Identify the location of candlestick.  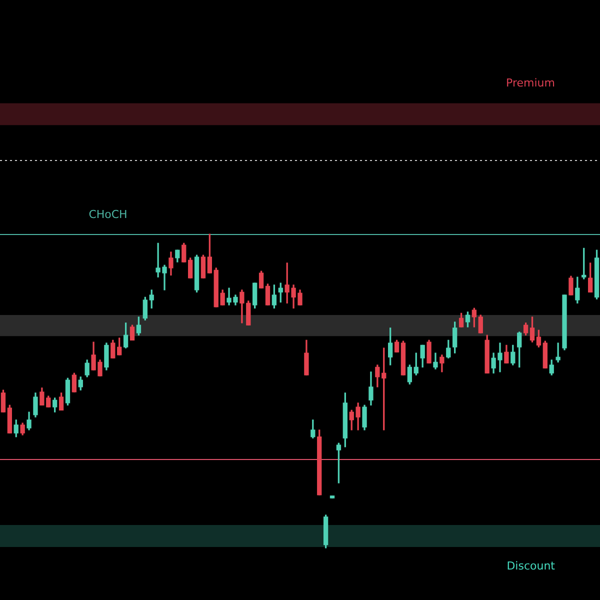
(558, 352).